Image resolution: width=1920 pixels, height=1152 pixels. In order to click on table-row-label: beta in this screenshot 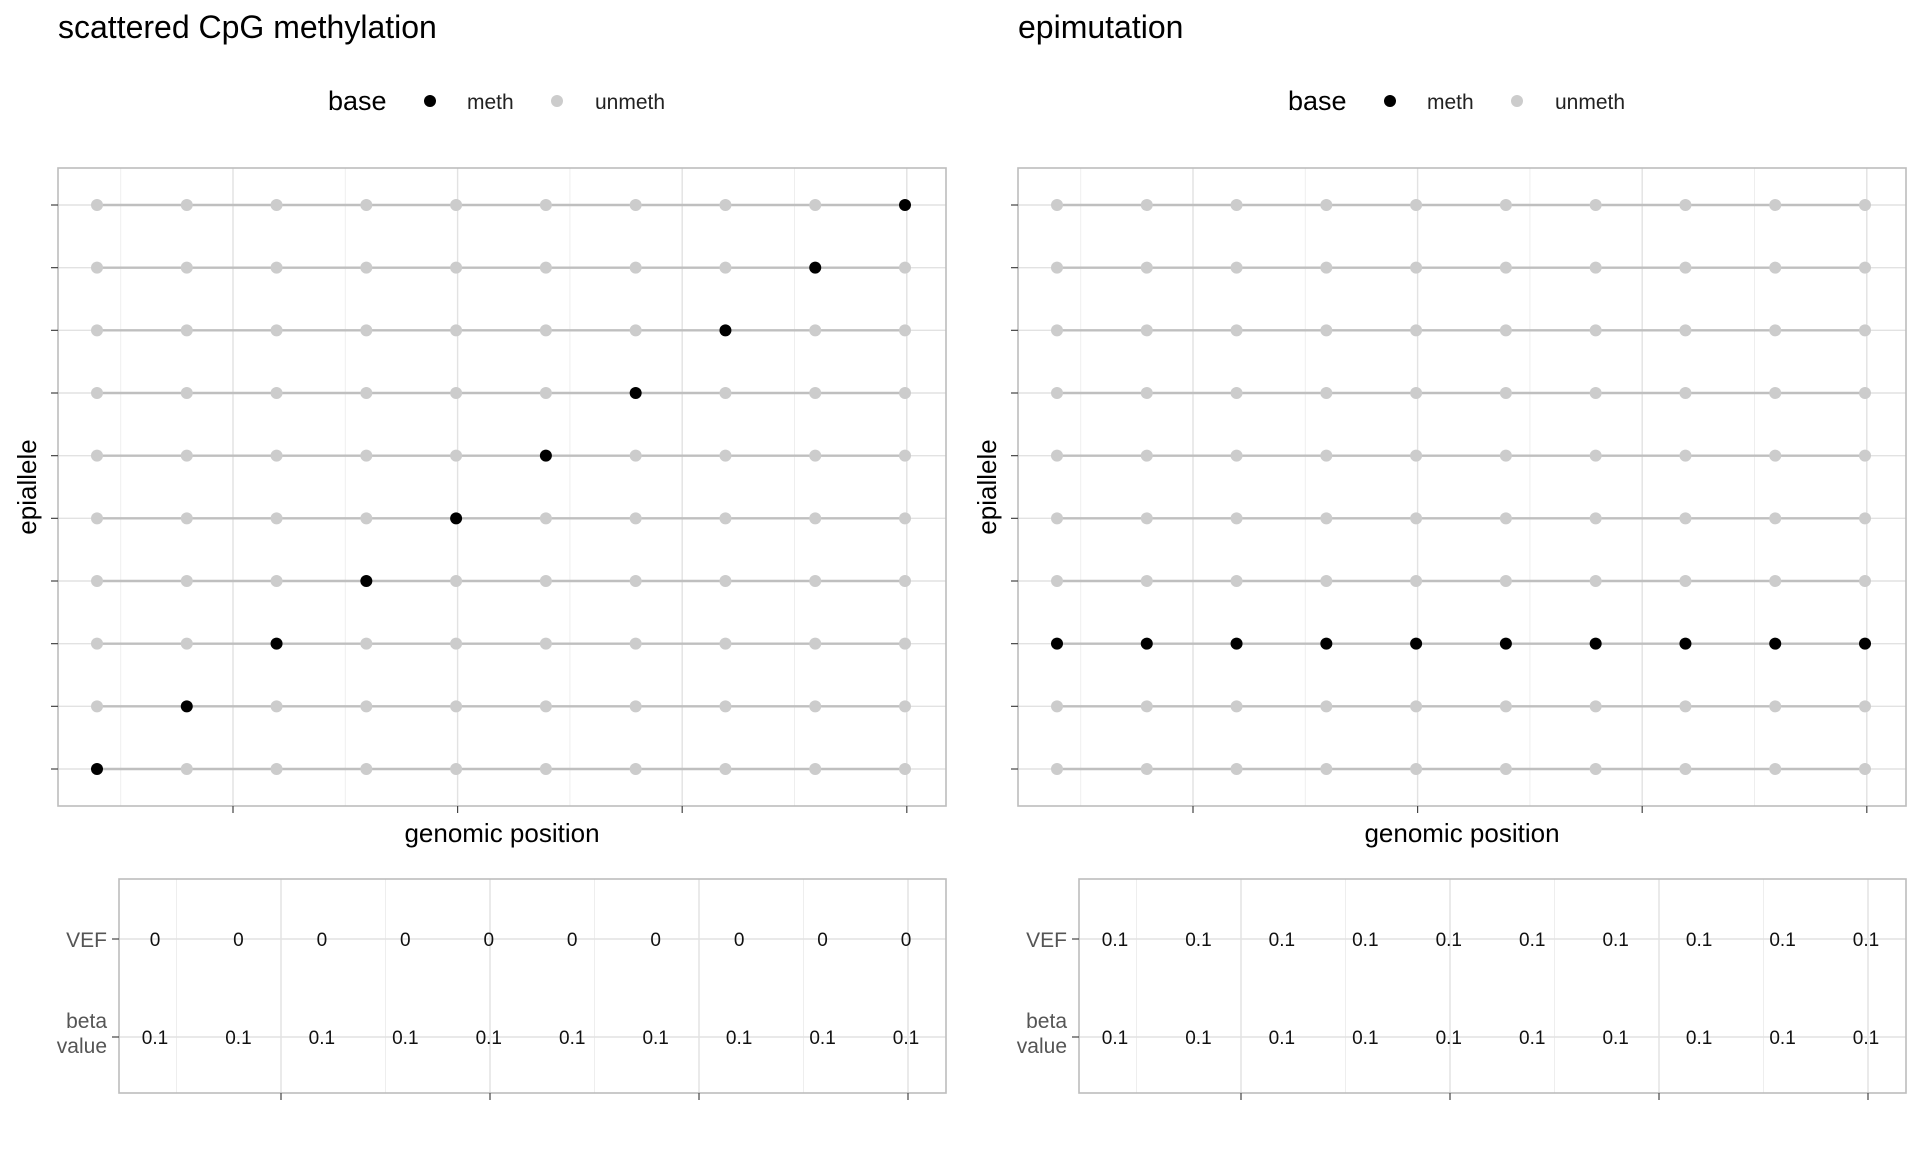, I will do `click(1046, 1021)`.